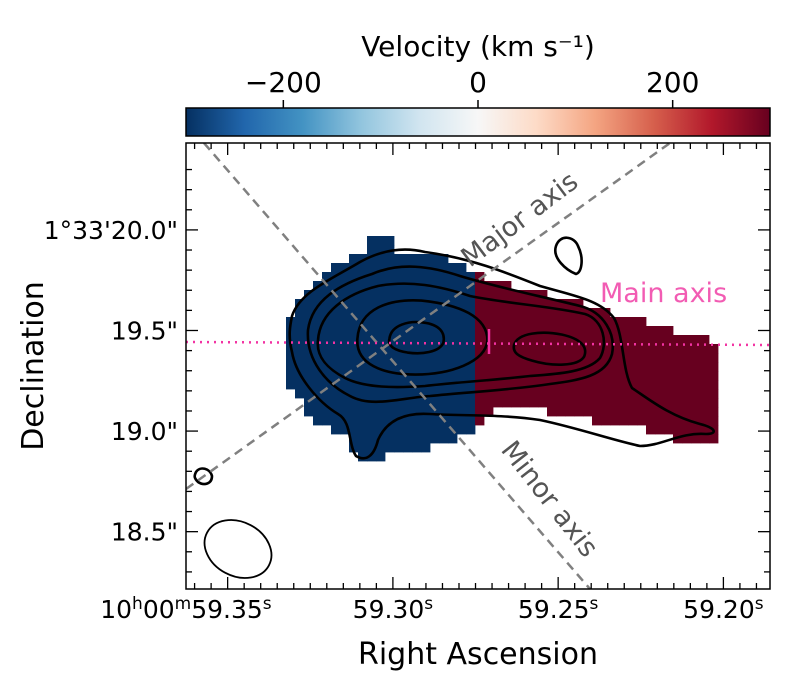  Describe the element at coordinates (520, 220) in the screenshot. I see `major-axis-label: Major axis` at that location.